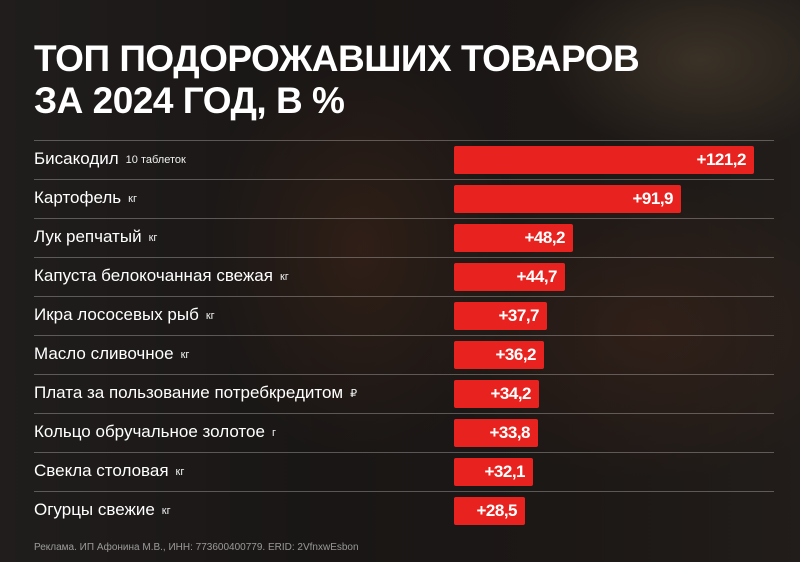 The image size is (800, 562). I want to click on category-name: Лук репчатый, so click(88, 236).